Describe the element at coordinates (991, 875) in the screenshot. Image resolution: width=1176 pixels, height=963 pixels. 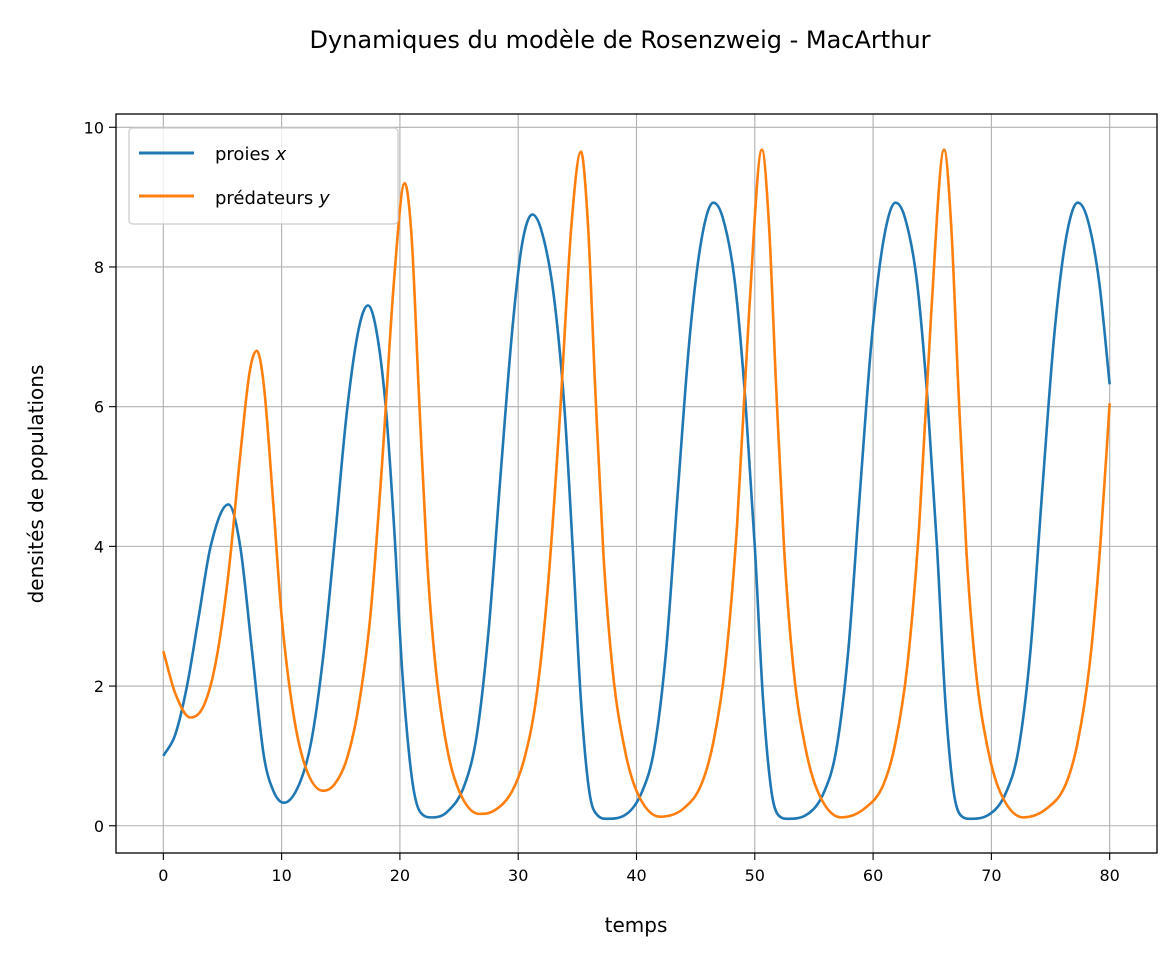
I see `x-tick-label: 70` at that location.